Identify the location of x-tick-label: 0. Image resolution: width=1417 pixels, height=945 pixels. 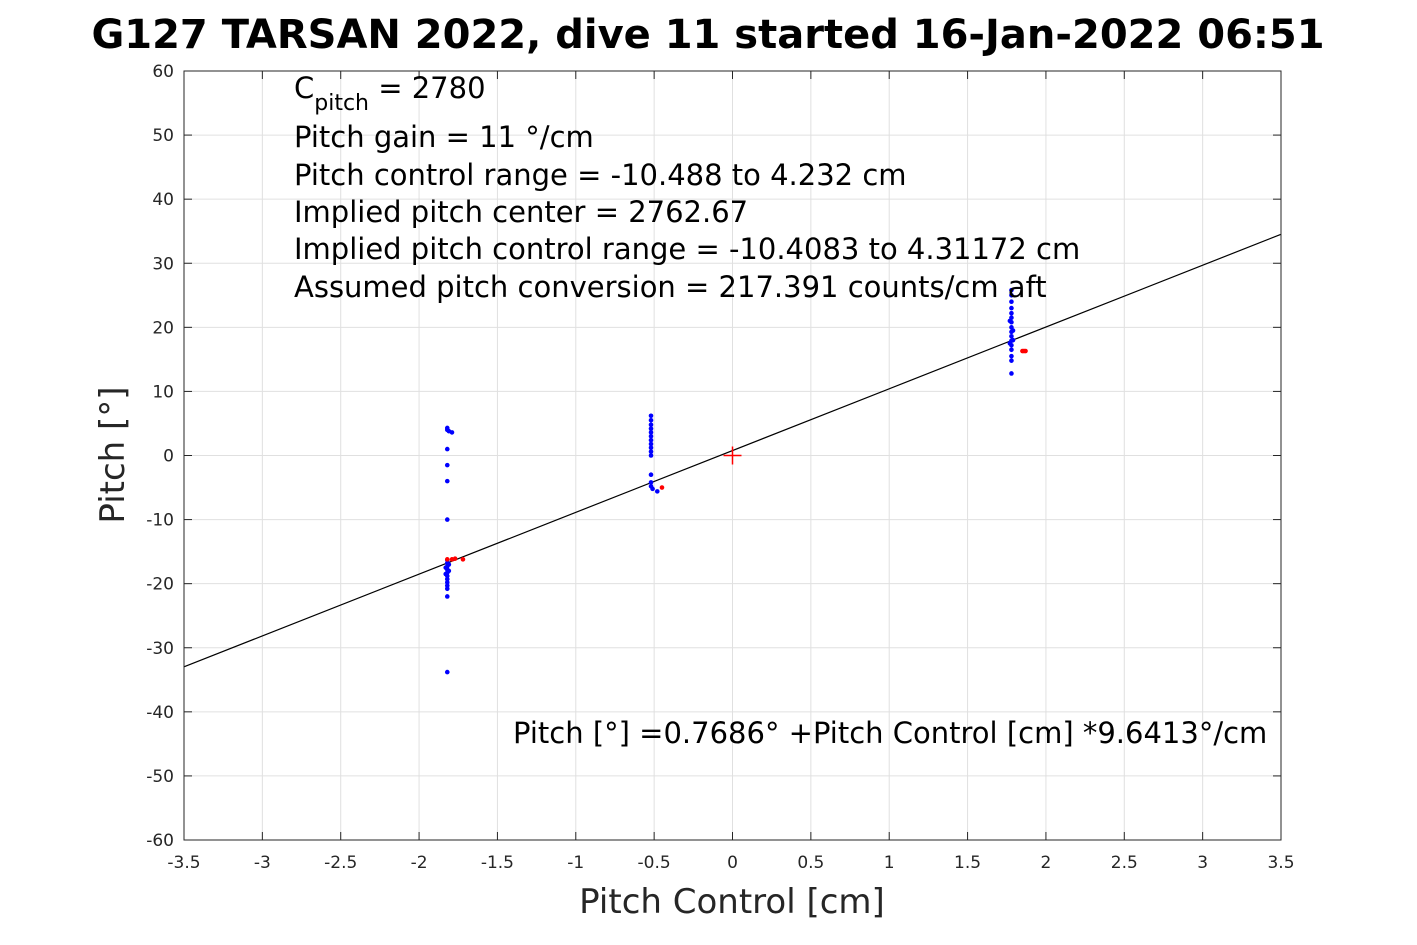
(732, 863).